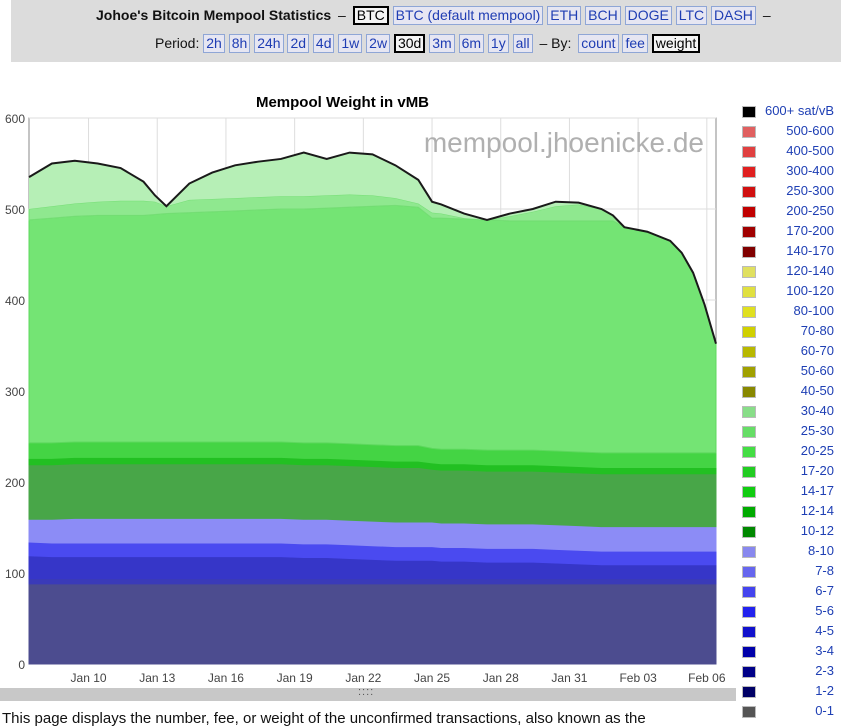  Describe the element at coordinates (817, 430) in the screenshot. I see `legend-label: 25-30` at that location.